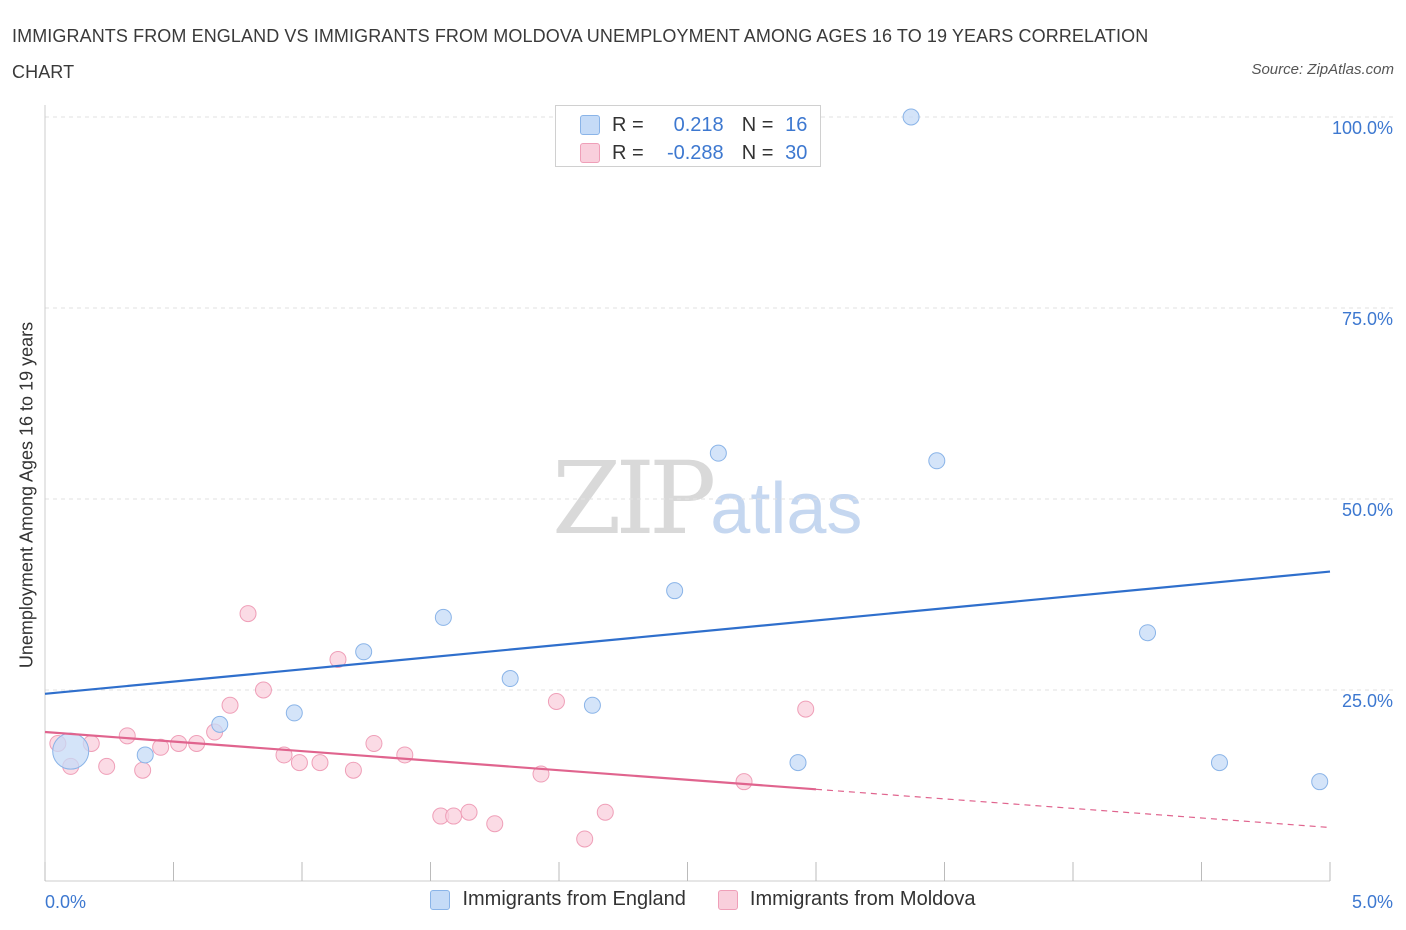 This screenshot has width=1406, height=930. I want to click on y-tick-label-1: 50.0%, so click(1367, 510).